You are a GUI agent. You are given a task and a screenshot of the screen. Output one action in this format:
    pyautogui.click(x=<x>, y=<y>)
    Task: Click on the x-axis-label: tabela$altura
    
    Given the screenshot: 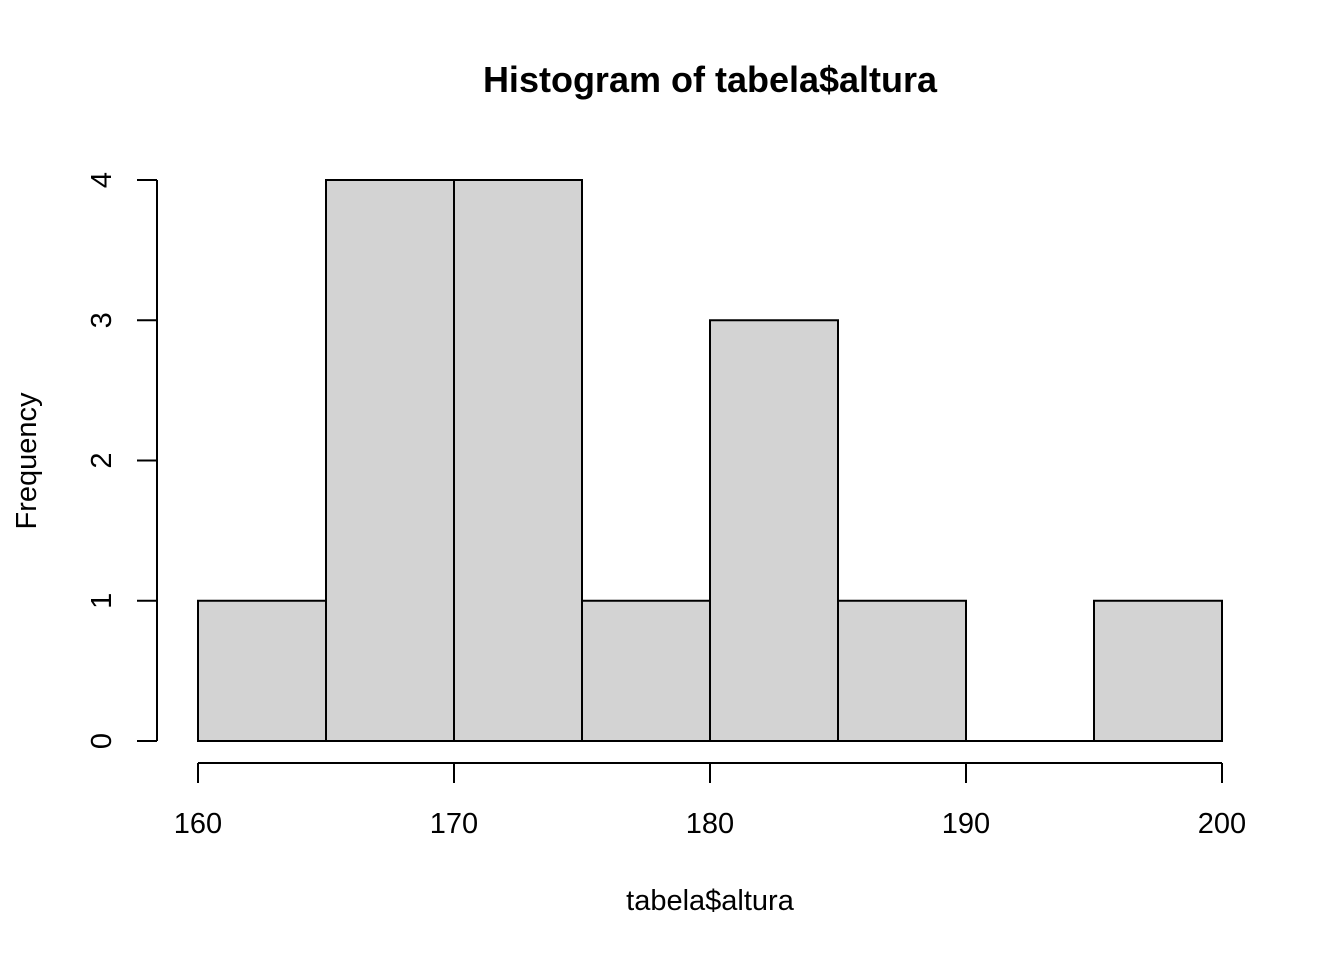 What is the action you would take?
    pyautogui.click(x=710, y=901)
    